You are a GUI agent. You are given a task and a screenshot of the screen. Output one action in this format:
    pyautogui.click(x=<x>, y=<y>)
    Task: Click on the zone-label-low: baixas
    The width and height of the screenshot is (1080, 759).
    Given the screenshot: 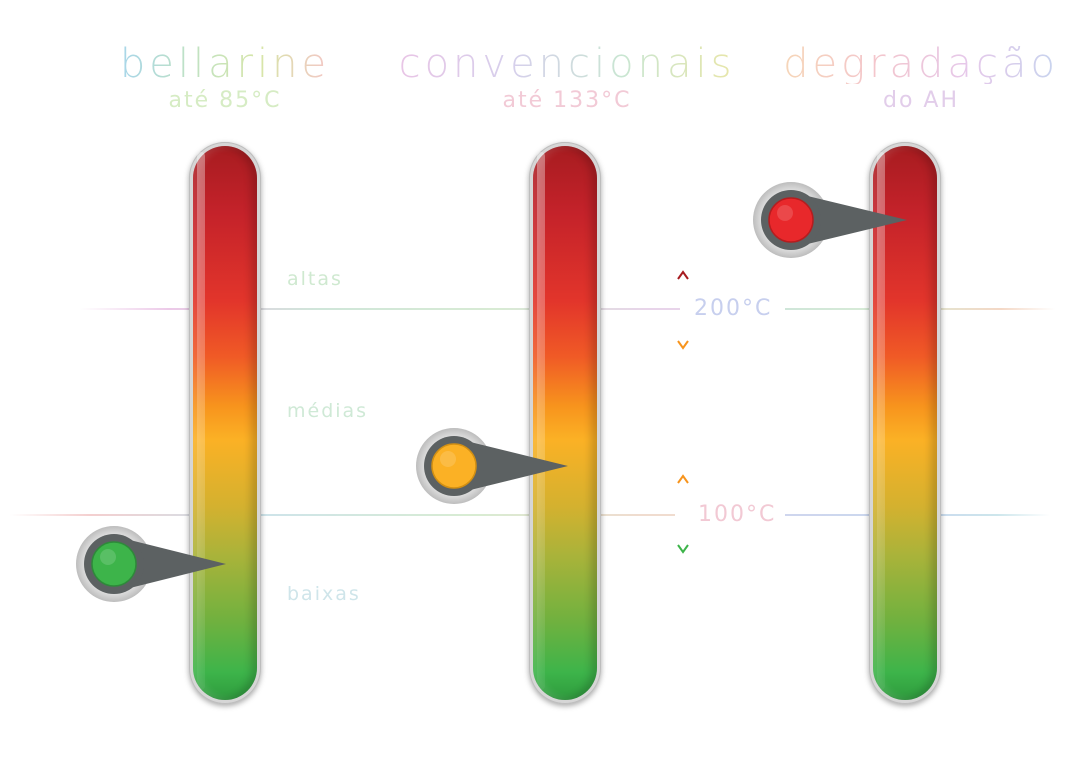 What is the action you would take?
    pyautogui.click(x=324, y=594)
    